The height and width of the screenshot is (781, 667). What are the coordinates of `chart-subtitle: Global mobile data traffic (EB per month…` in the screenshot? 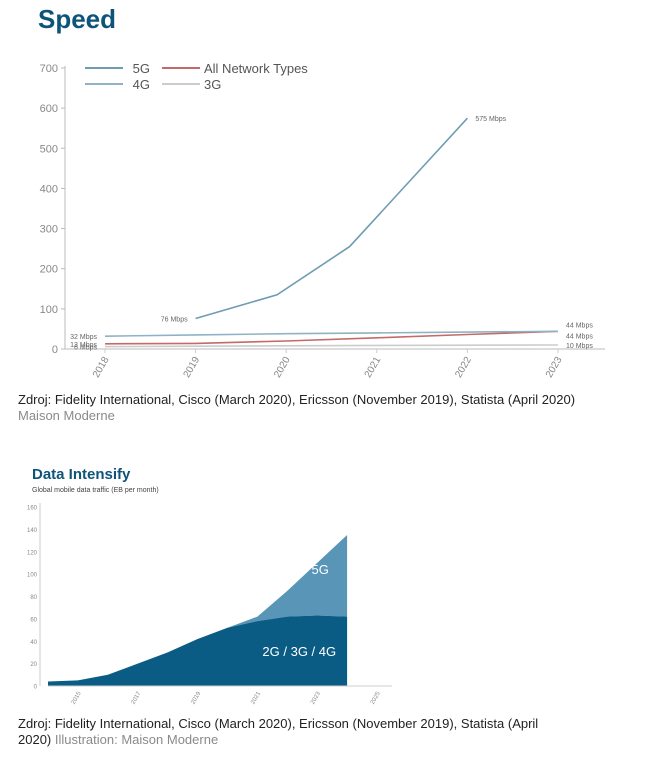 It's located at (95, 490).